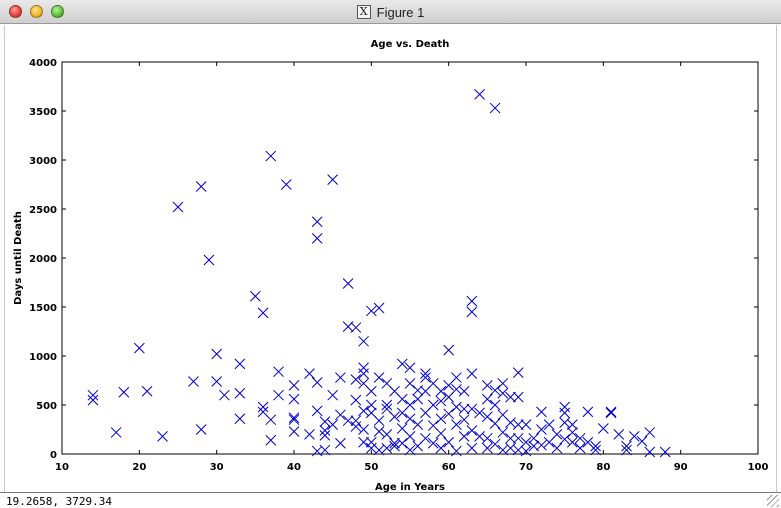  I want to click on minimize-button, so click(36, 11).